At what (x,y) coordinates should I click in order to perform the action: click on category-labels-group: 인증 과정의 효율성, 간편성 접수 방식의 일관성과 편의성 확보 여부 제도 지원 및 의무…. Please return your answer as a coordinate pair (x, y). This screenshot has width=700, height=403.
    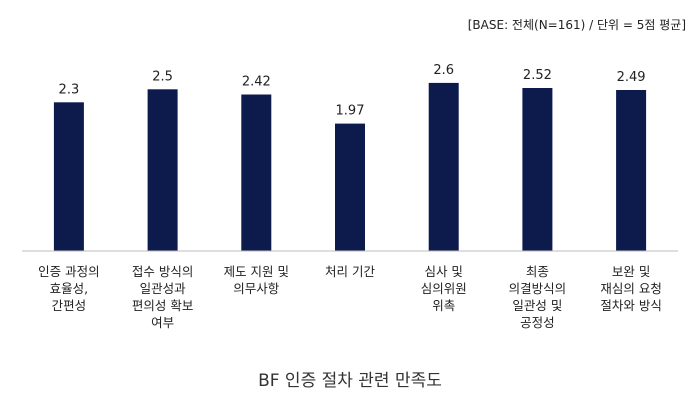
    Looking at the image, I should click on (350, 297).